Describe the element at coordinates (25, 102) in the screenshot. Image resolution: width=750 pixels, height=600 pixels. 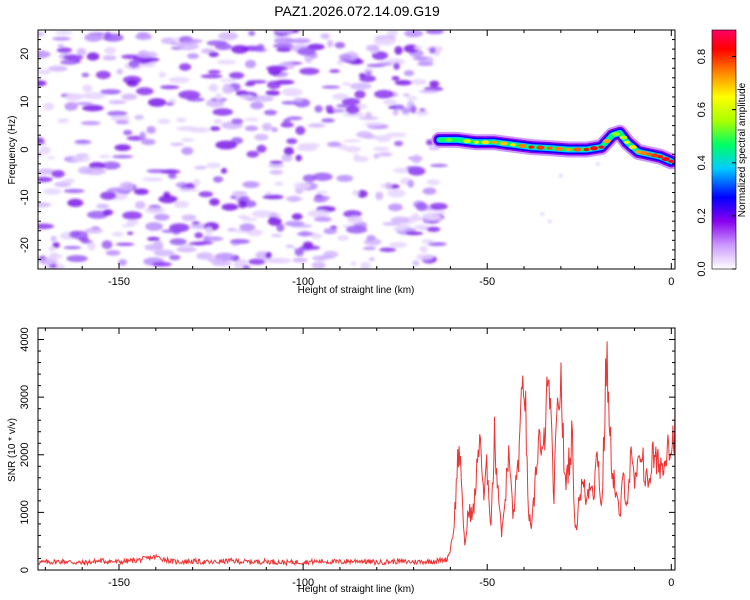
I see `y-tick-label: 10` at that location.